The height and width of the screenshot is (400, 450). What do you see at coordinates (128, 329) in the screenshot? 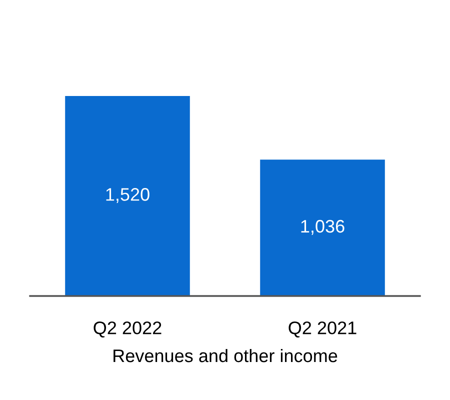
I see `x-tick-label: Q2 2022` at bounding box center [128, 329].